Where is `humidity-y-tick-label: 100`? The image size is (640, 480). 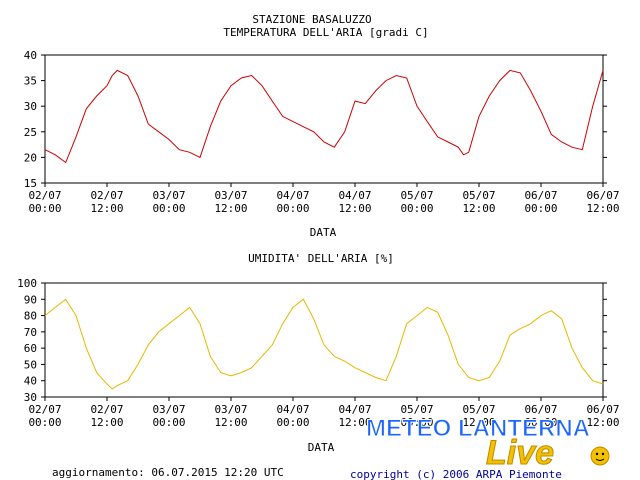
humidity-y-tick-label: 100 is located at coordinates (27, 283).